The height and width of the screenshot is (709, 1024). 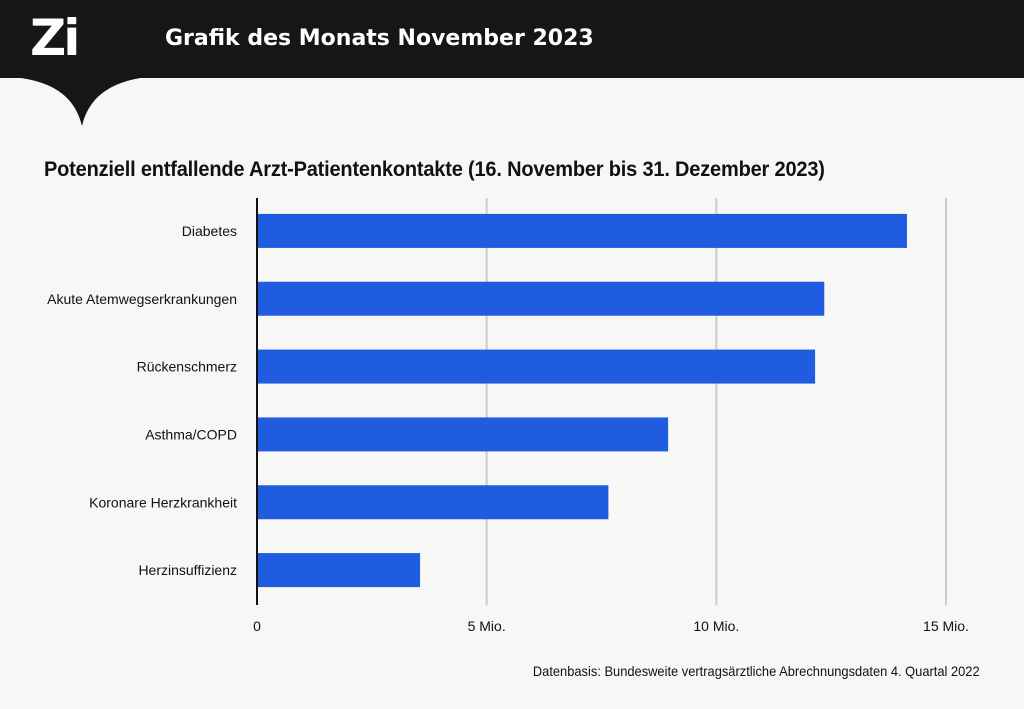 I want to click on x-tick-label: 0, so click(x=257, y=626).